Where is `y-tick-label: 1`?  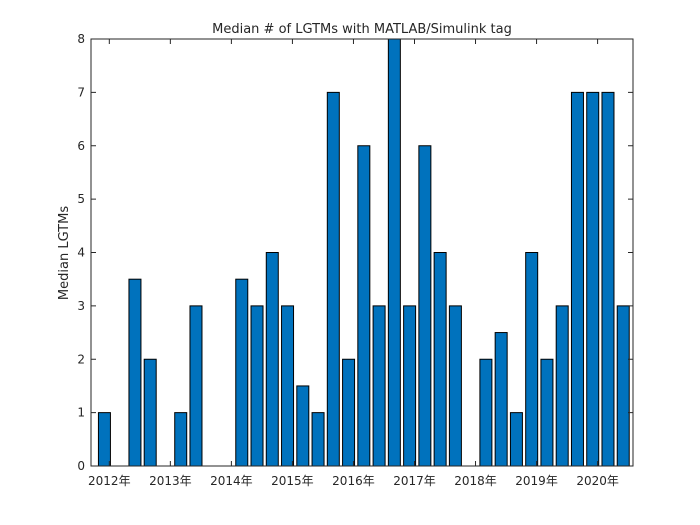
y-tick-label: 1 is located at coordinates (81, 413).